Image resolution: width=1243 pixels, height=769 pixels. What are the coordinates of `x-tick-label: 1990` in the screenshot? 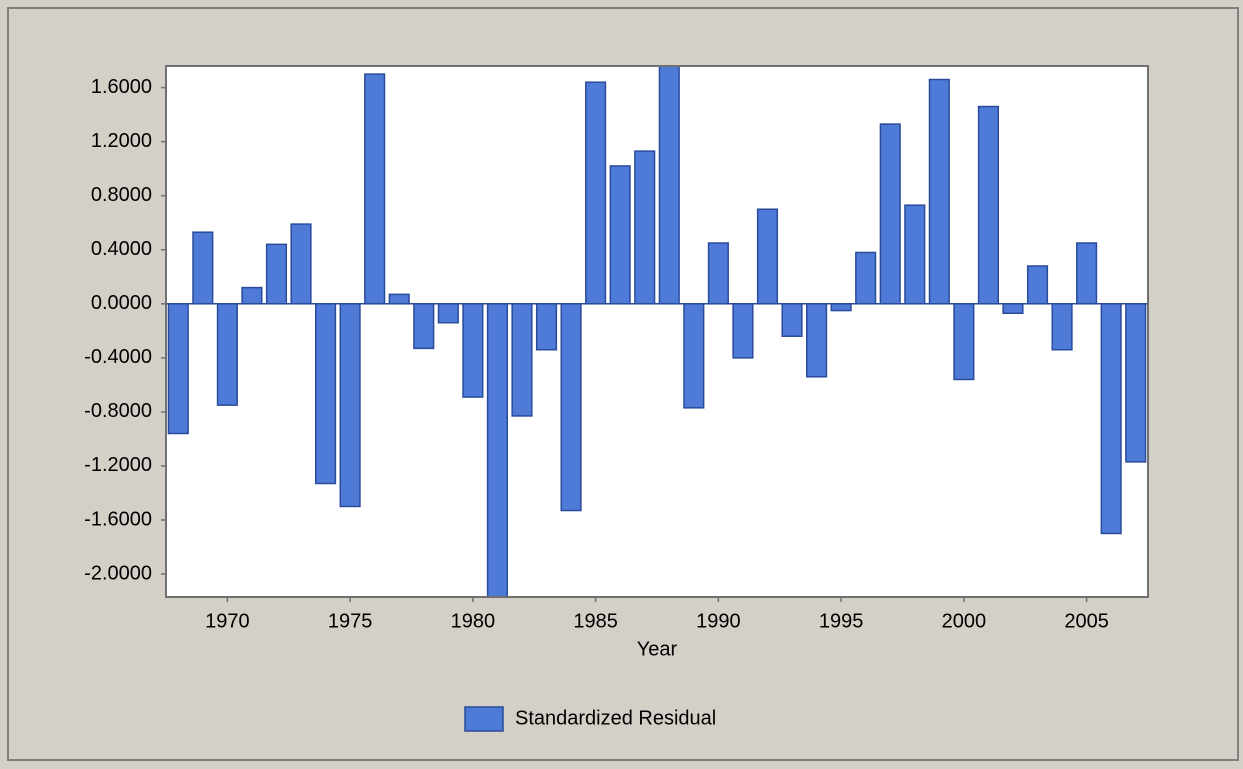 It's located at (718, 621).